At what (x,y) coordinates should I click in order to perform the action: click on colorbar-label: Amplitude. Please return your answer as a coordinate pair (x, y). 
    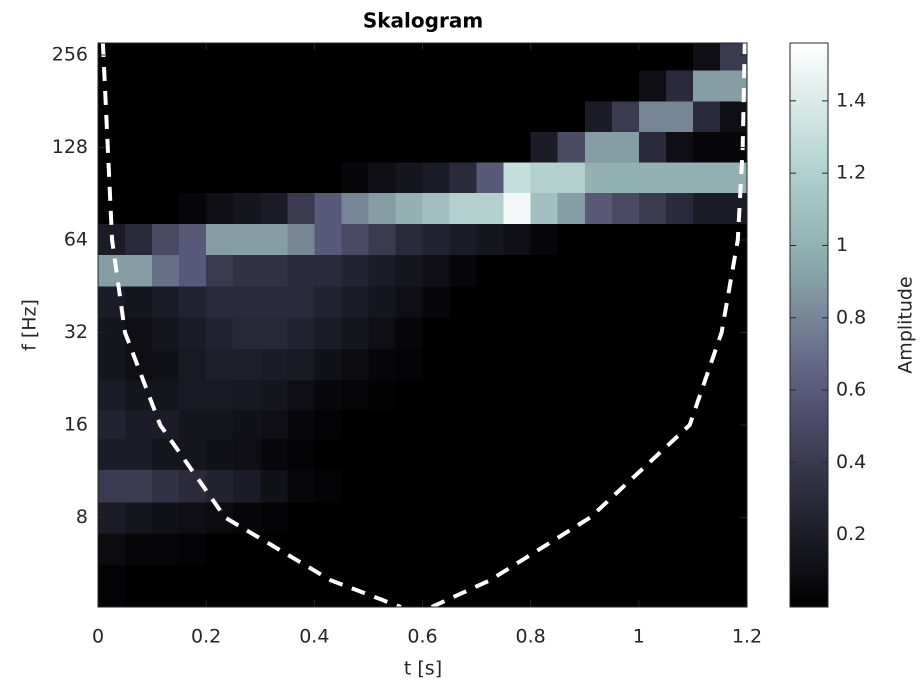
    Looking at the image, I should click on (906, 324).